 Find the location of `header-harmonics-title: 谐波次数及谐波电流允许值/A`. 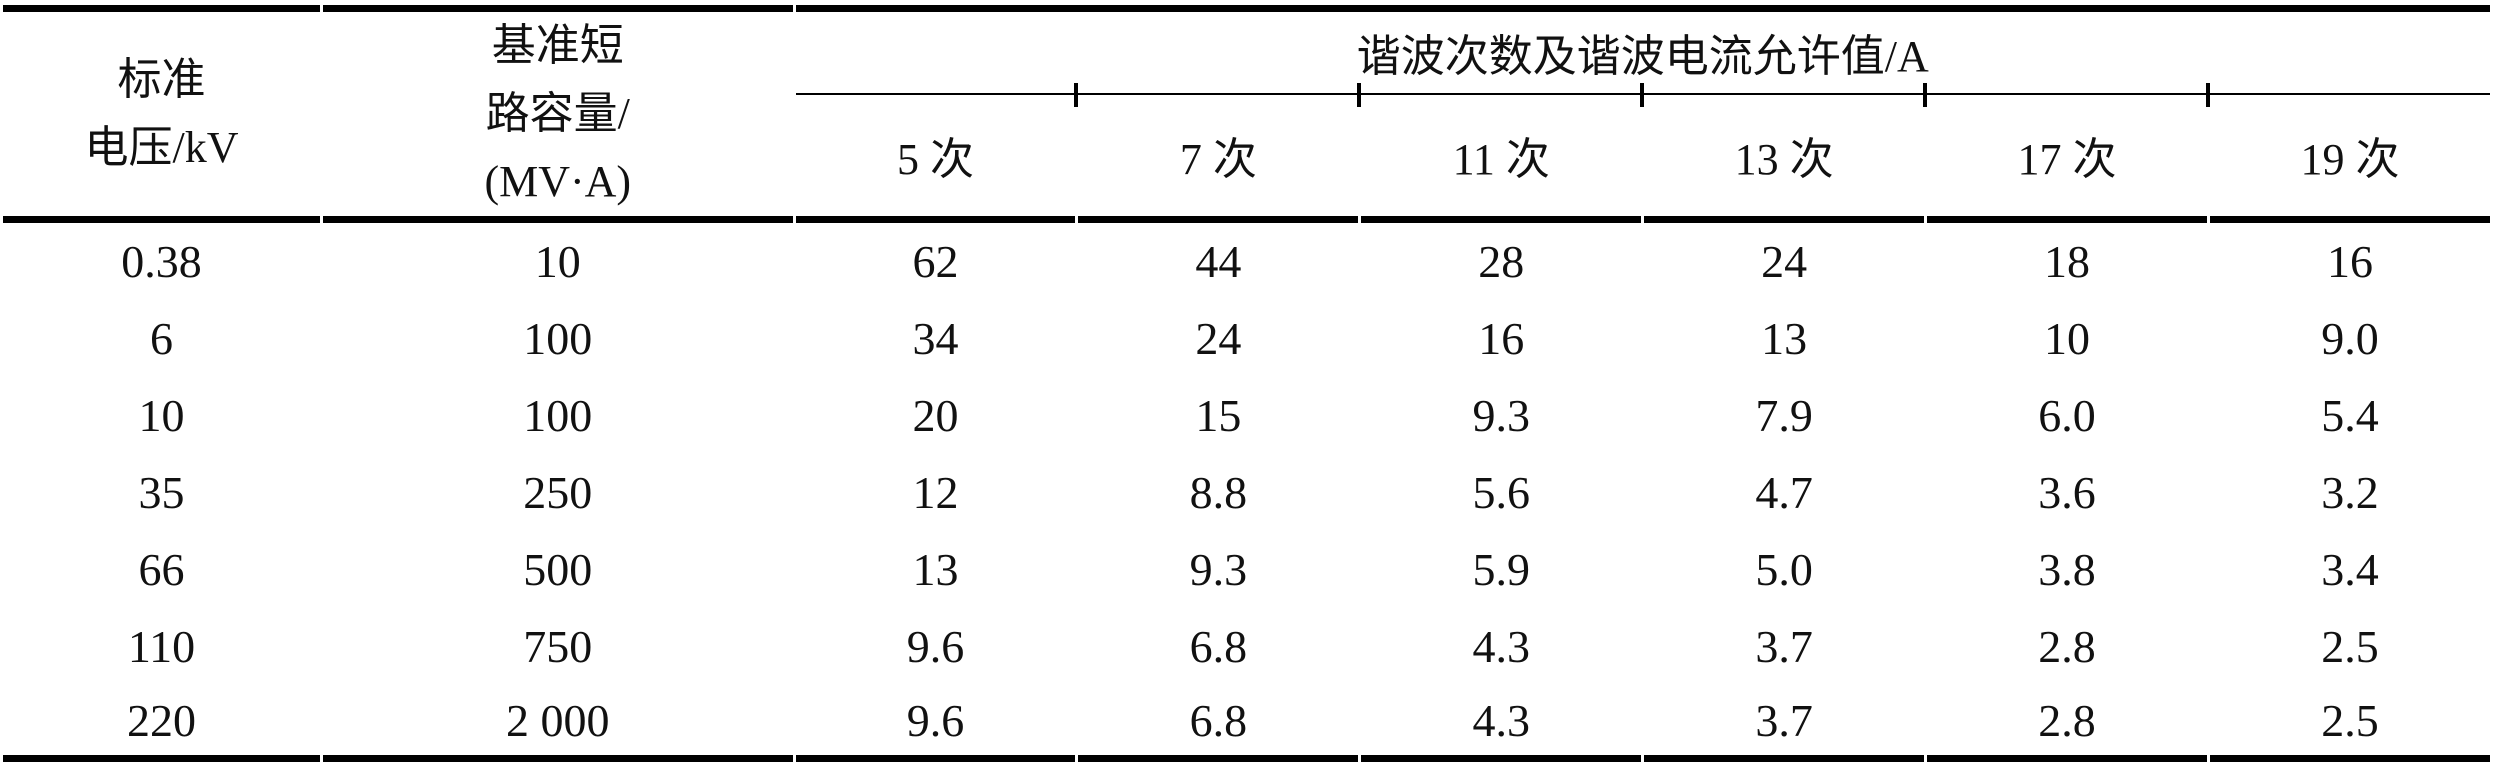

header-harmonics-title: 谐波次数及谐波电流允许值/A is located at coordinates (1642, 50).